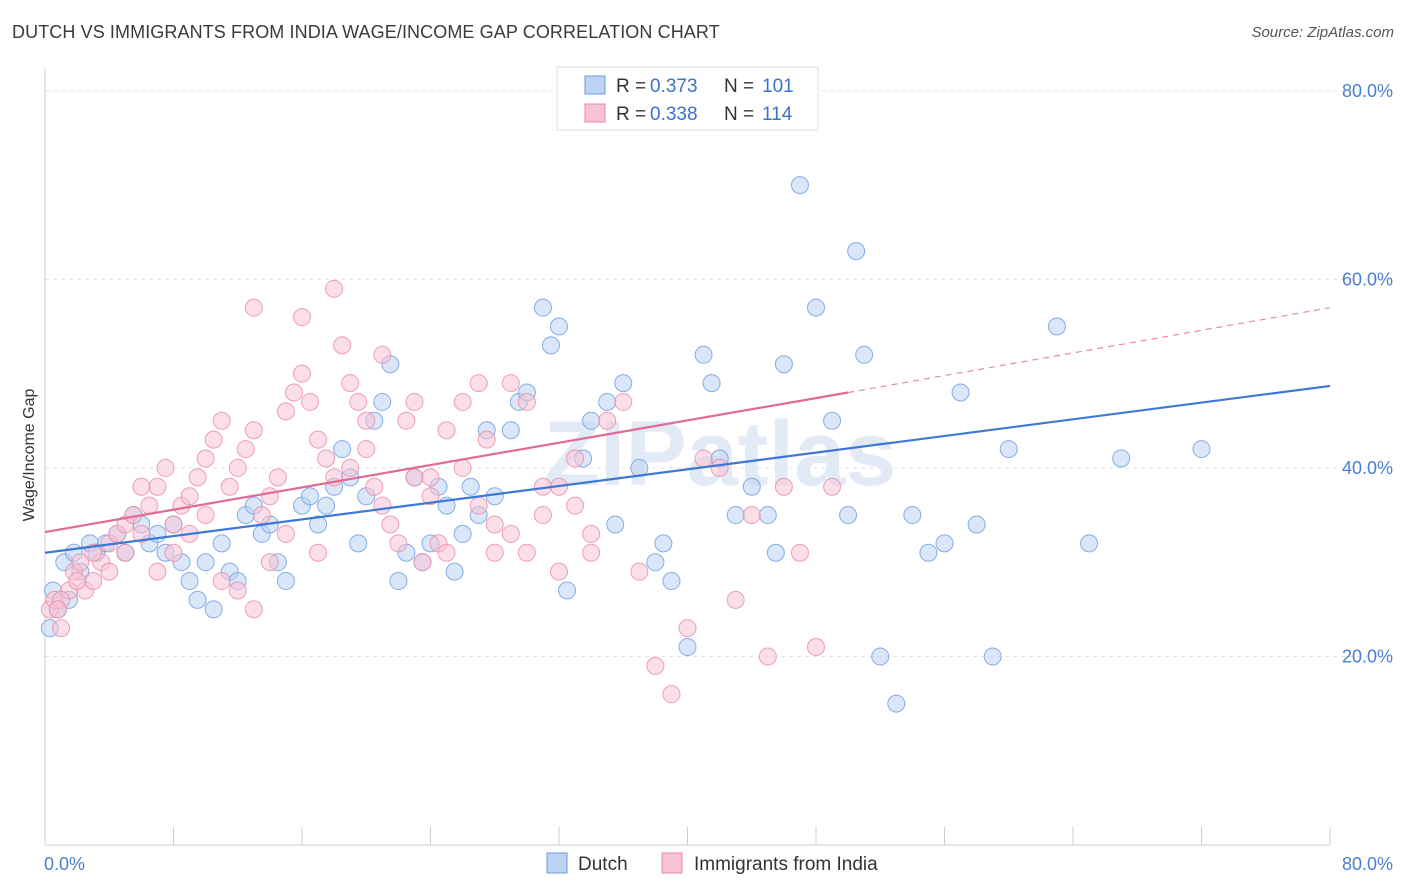  Describe the element at coordinates (1089, 350) in the screenshot. I see `trend-line-india-extension` at that location.